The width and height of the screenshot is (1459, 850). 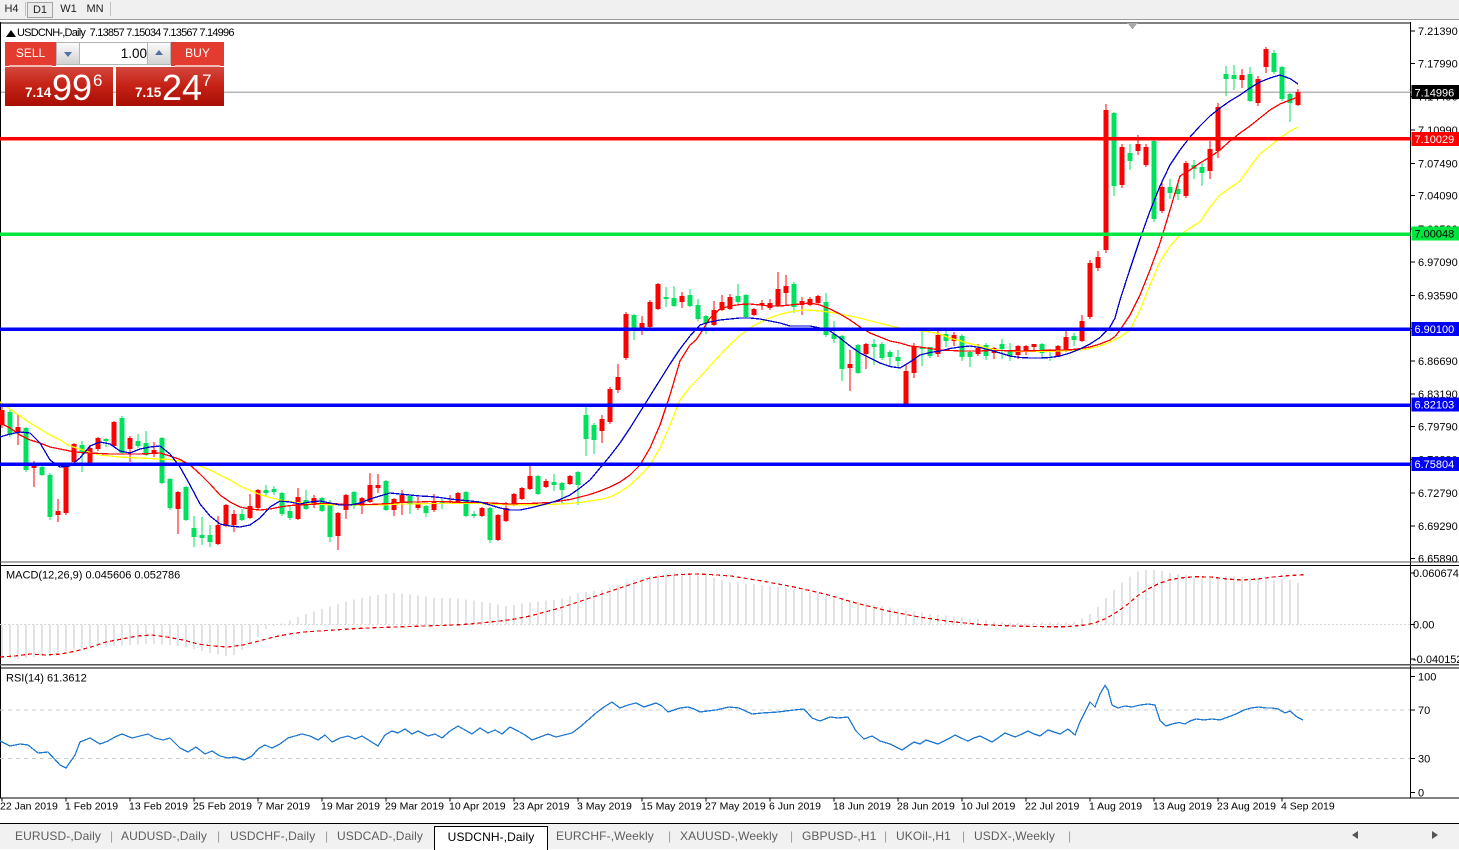 I want to click on svg-text: 7.21390, so click(x=1438, y=32).